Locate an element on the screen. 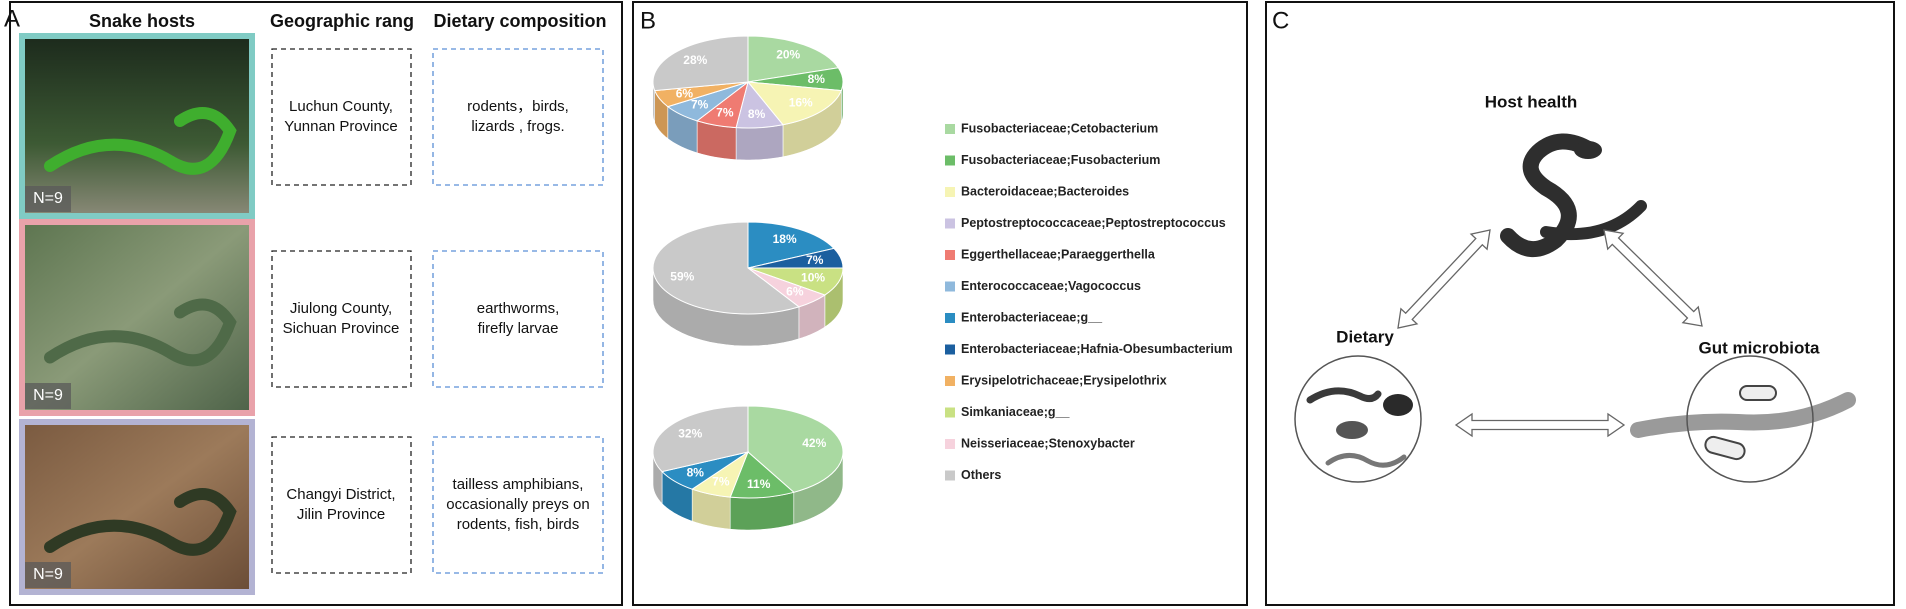  pie-value-label: 16% is located at coordinates (801, 102).